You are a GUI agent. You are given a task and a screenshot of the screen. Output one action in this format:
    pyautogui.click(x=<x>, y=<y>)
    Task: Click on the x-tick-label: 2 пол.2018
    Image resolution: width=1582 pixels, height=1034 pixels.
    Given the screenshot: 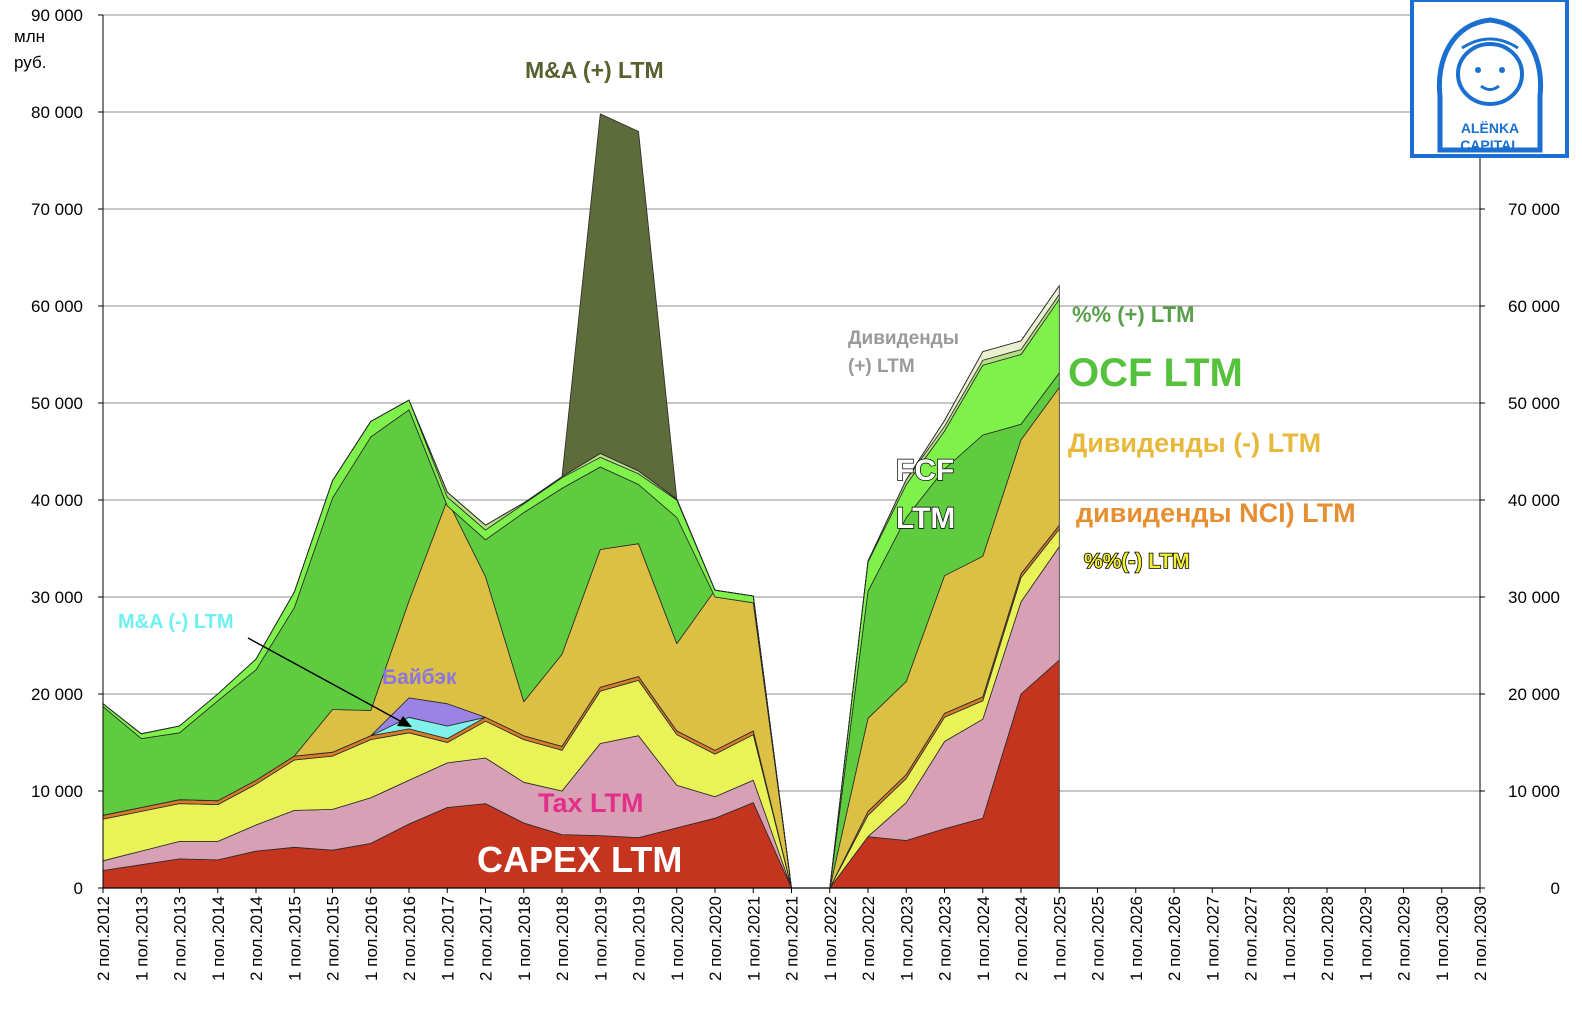 What is the action you would take?
    pyautogui.click(x=562, y=938)
    